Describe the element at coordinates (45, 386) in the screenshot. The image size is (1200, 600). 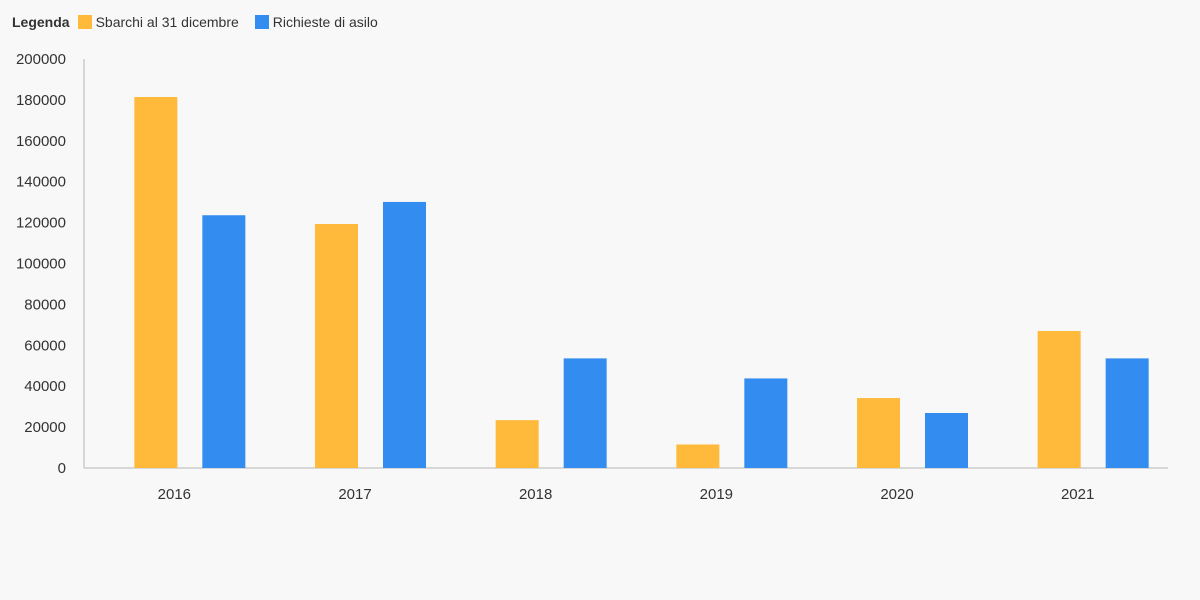
I see `y-tick-label: 40000` at that location.